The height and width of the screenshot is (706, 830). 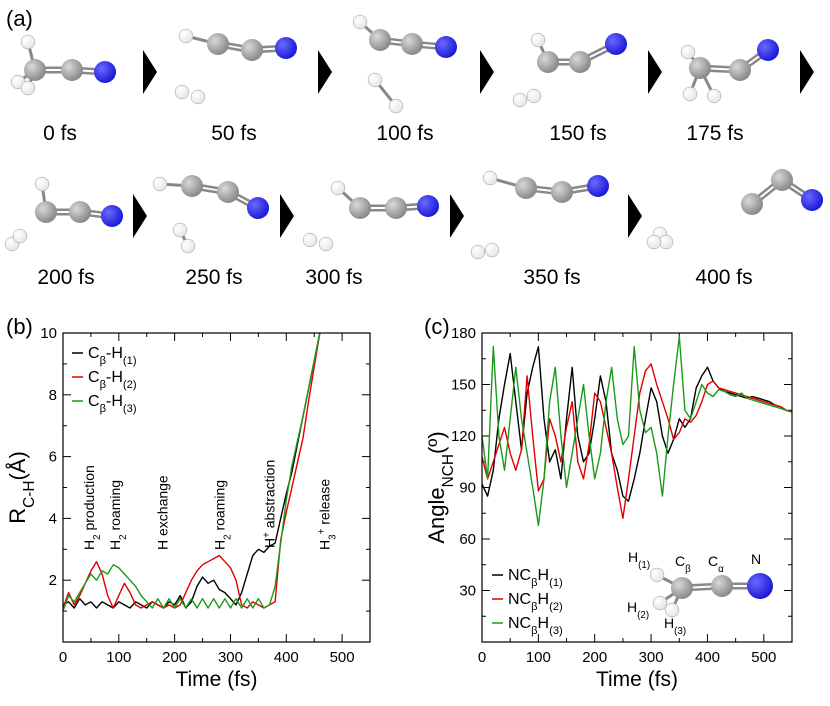 What do you see at coordinates (467, 488) in the screenshot?
I see `y-tick-label: 90` at bounding box center [467, 488].